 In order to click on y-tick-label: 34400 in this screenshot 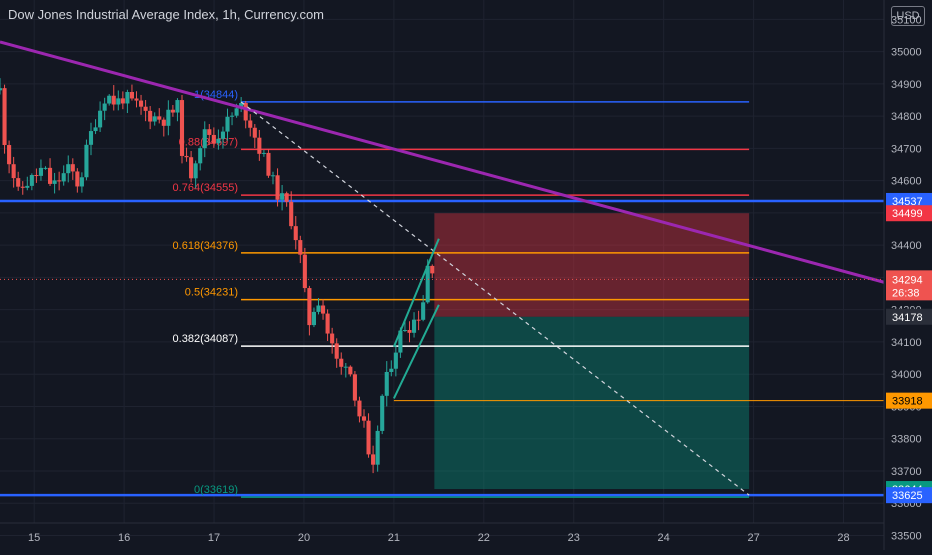, I will do `click(906, 246)`.